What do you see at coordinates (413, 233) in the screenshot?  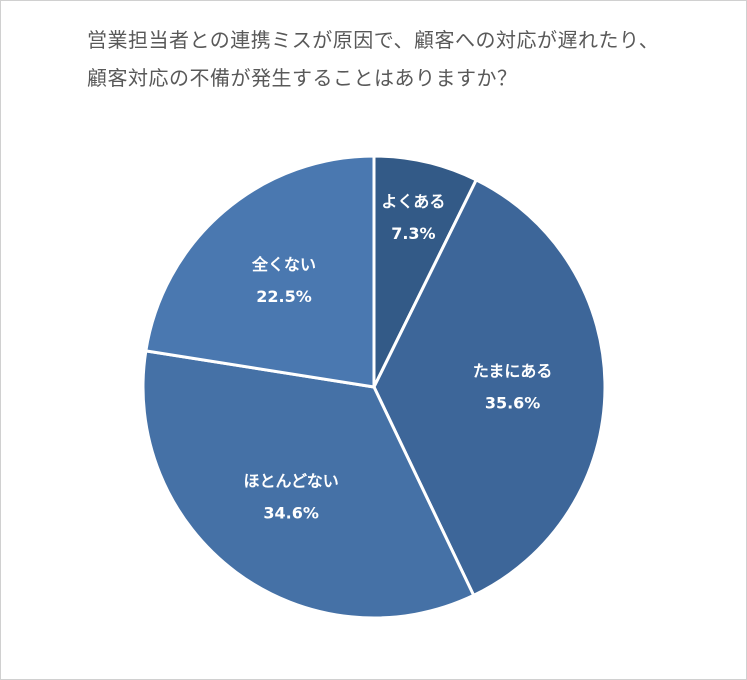 I see `value-label: 7.3%` at bounding box center [413, 233].